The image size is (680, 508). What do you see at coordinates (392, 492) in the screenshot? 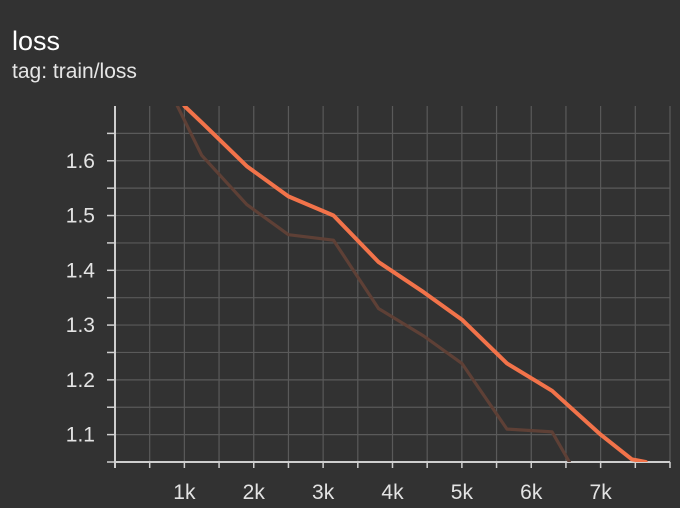
I see `x-tick-label: 4k` at bounding box center [392, 492].